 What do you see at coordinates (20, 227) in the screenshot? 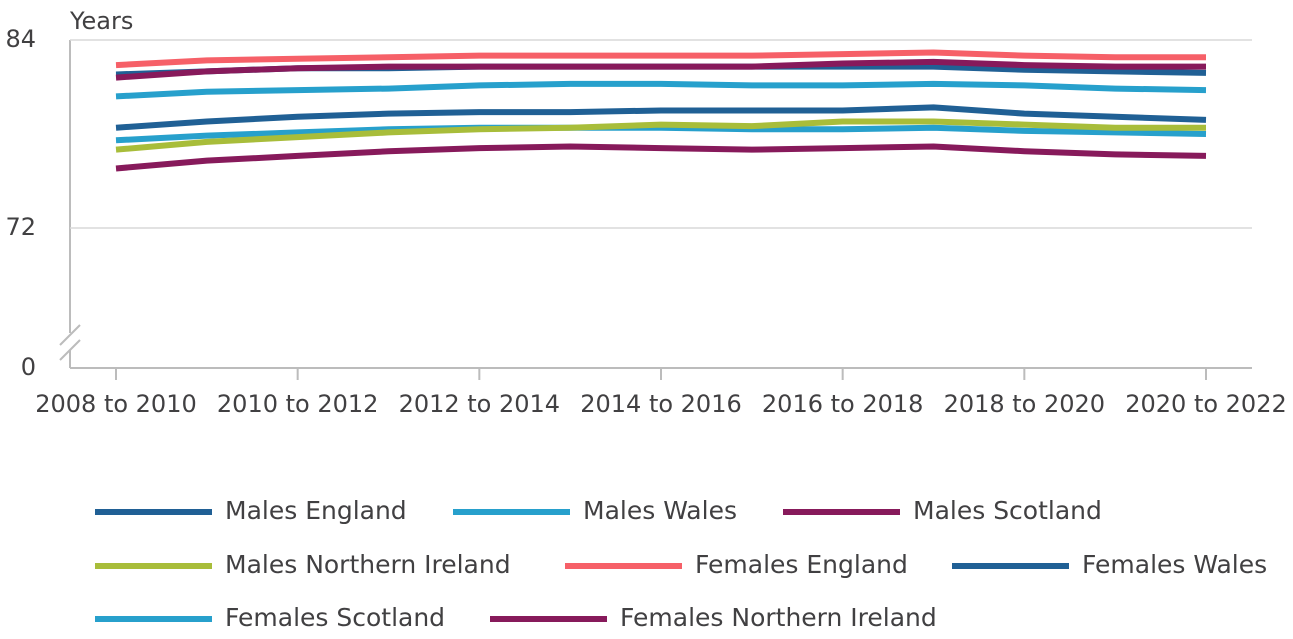
I see `y-tick-label: 72` at bounding box center [20, 227].